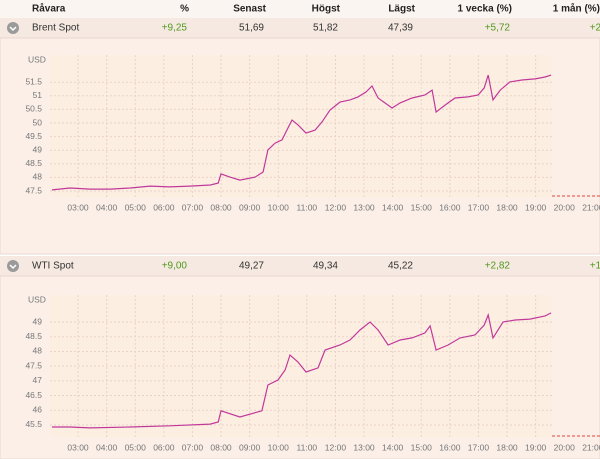 The height and width of the screenshot is (459, 600). What do you see at coordinates (595, 28) in the screenshot?
I see `cell: +2,02` at bounding box center [595, 28].